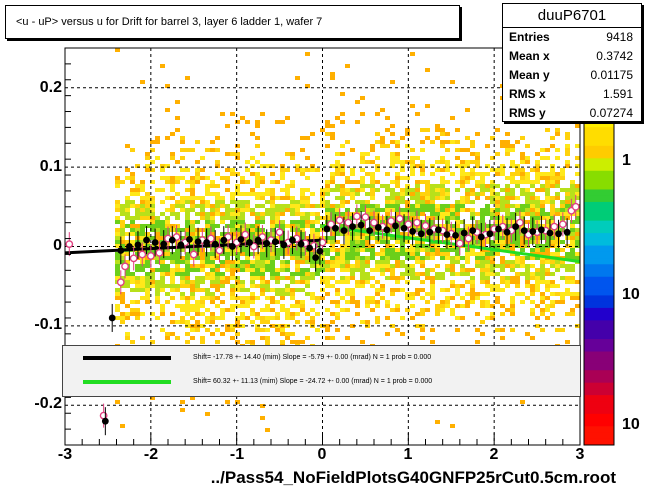  What do you see at coordinates (395, 226) in the screenshot?
I see `black-profile-point` at bounding box center [395, 226].